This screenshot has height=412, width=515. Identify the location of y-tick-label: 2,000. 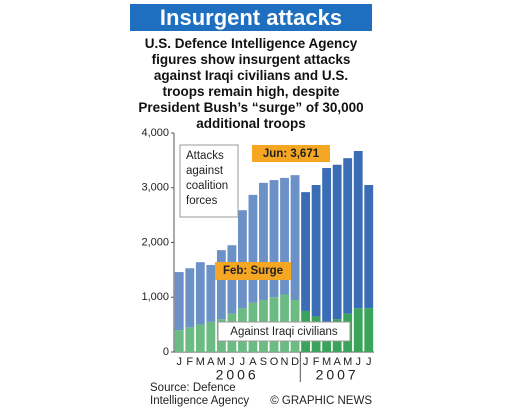
(155, 242).